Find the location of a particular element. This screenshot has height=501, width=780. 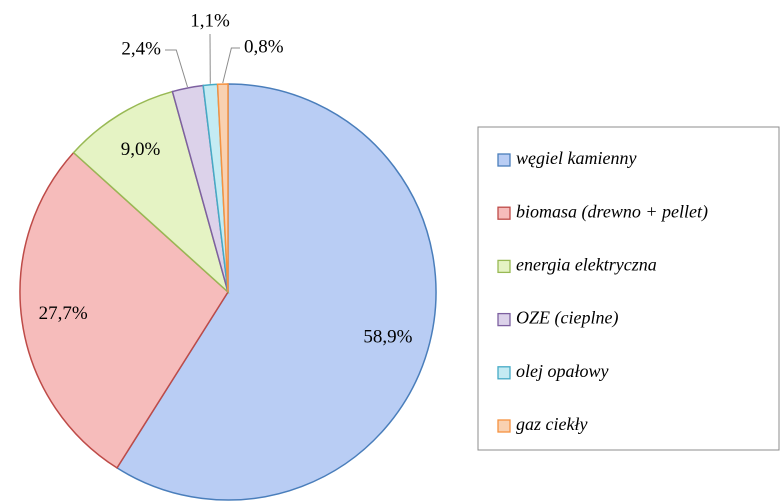

legend-label: OZE (cieplne) is located at coordinates (567, 318).